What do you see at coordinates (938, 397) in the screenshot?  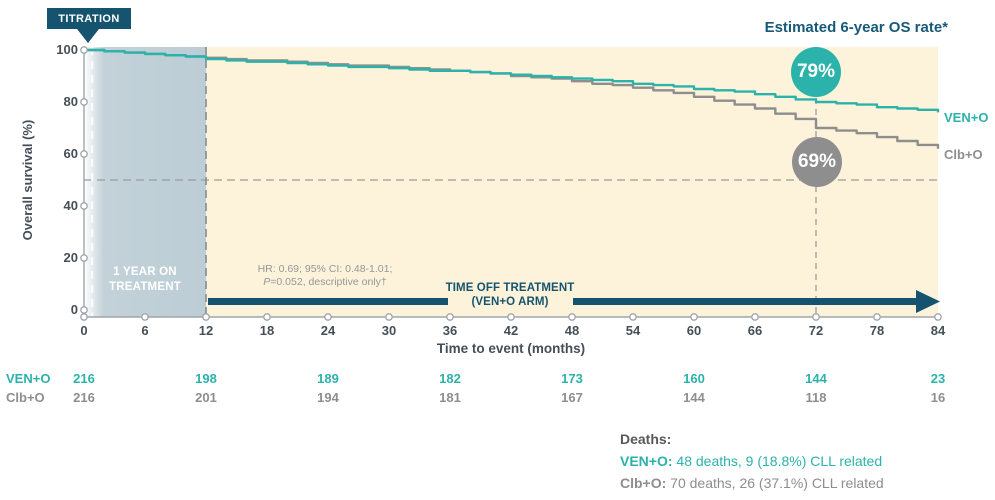 I see `at-risk-count: 16` at bounding box center [938, 397].